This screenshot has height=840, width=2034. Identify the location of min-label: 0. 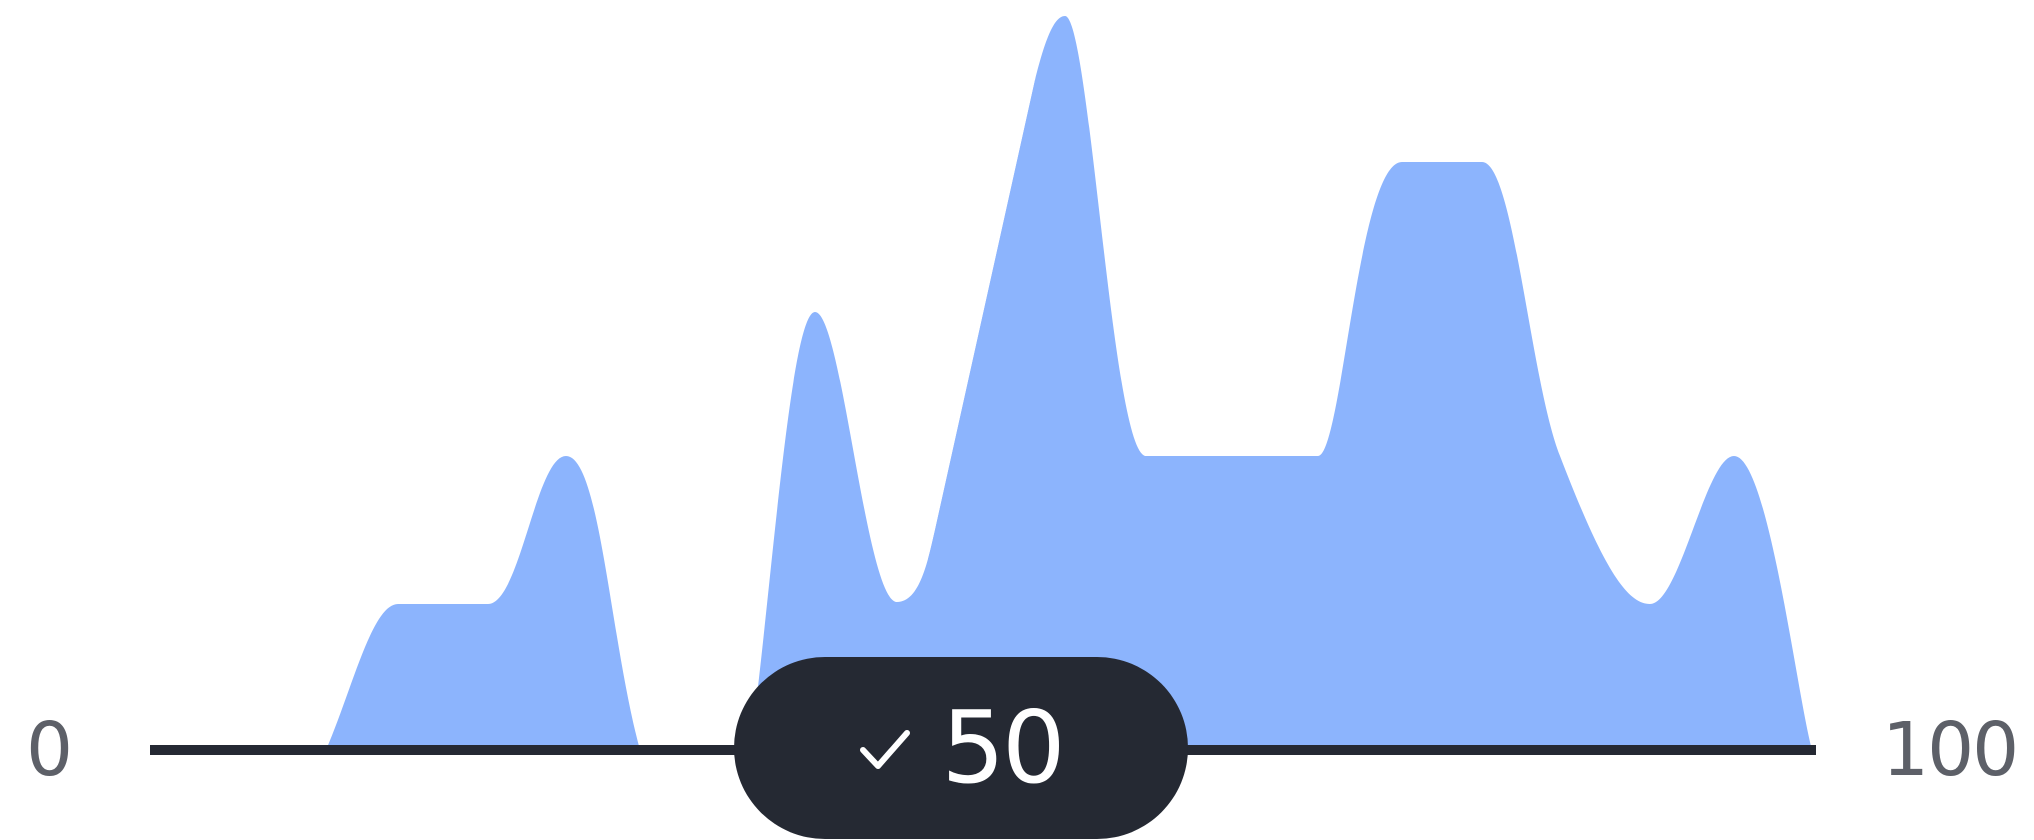
(49, 750).